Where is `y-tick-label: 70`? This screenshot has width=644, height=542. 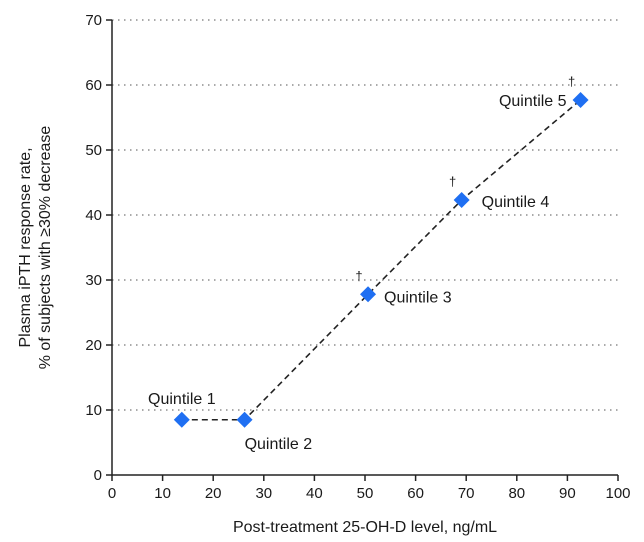 y-tick-label: 70 is located at coordinates (93, 20).